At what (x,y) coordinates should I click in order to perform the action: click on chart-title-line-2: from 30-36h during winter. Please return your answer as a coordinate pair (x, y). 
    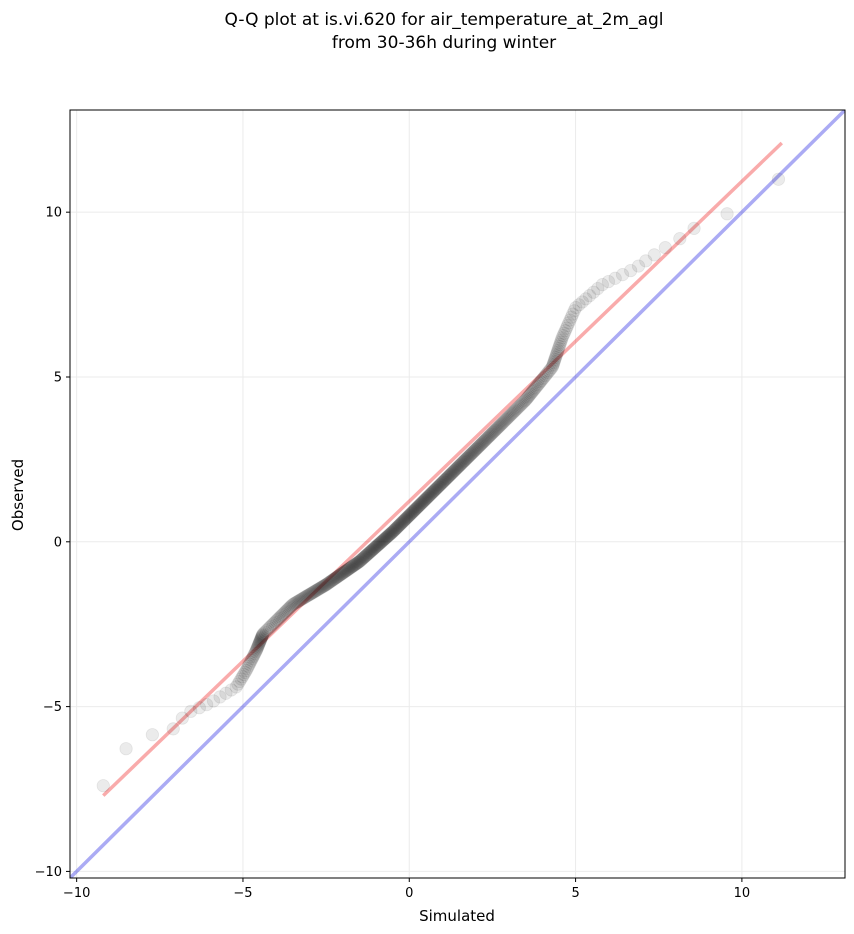
    Looking at the image, I should click on (444, 43).